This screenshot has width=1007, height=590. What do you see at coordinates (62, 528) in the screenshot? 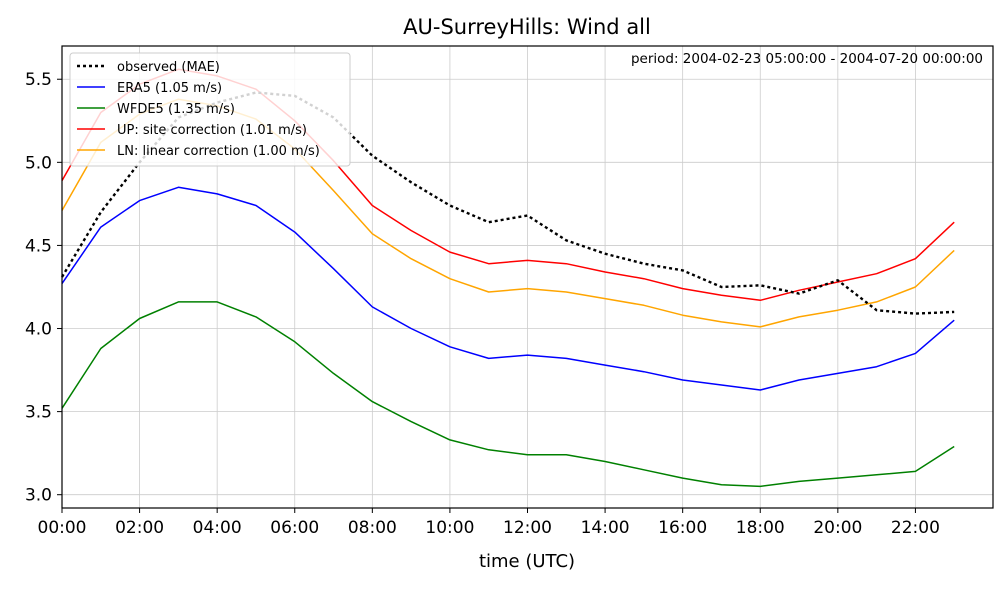
I see `x-tick-label: 00:00` at bounding box center [62, 528].